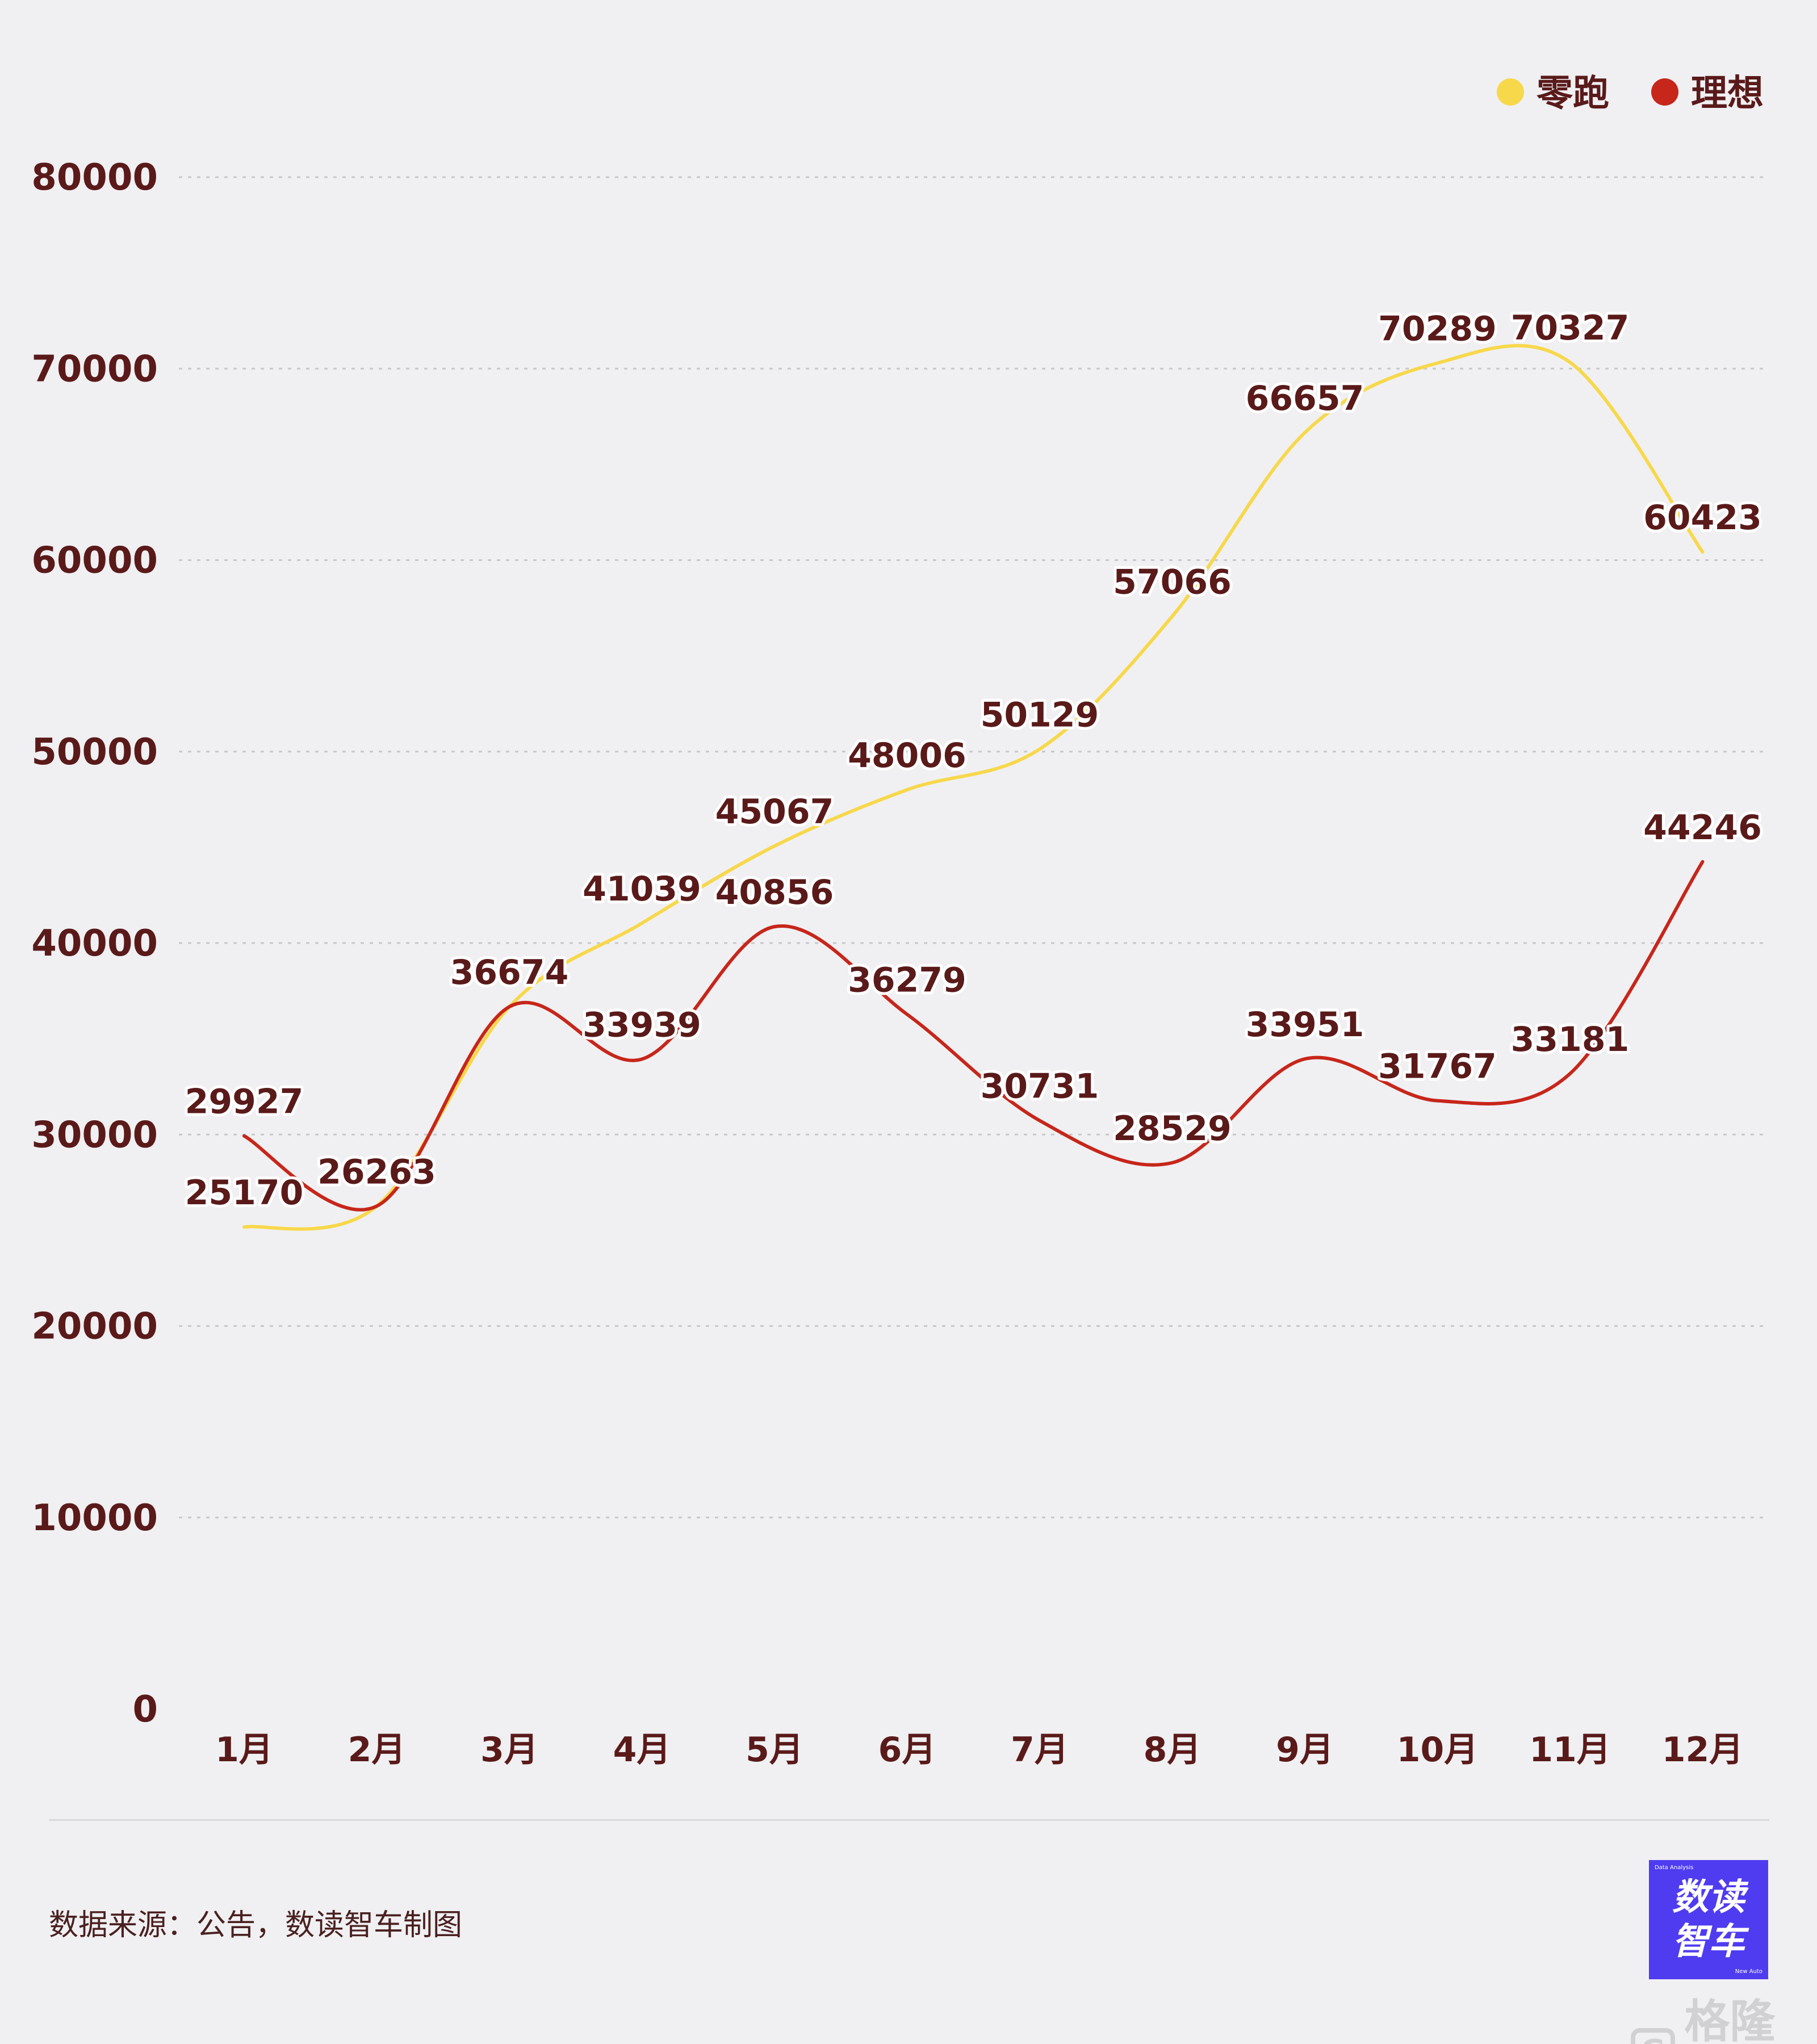  I want to click on data-label-series-2: 33181, so click(1571, 1039).